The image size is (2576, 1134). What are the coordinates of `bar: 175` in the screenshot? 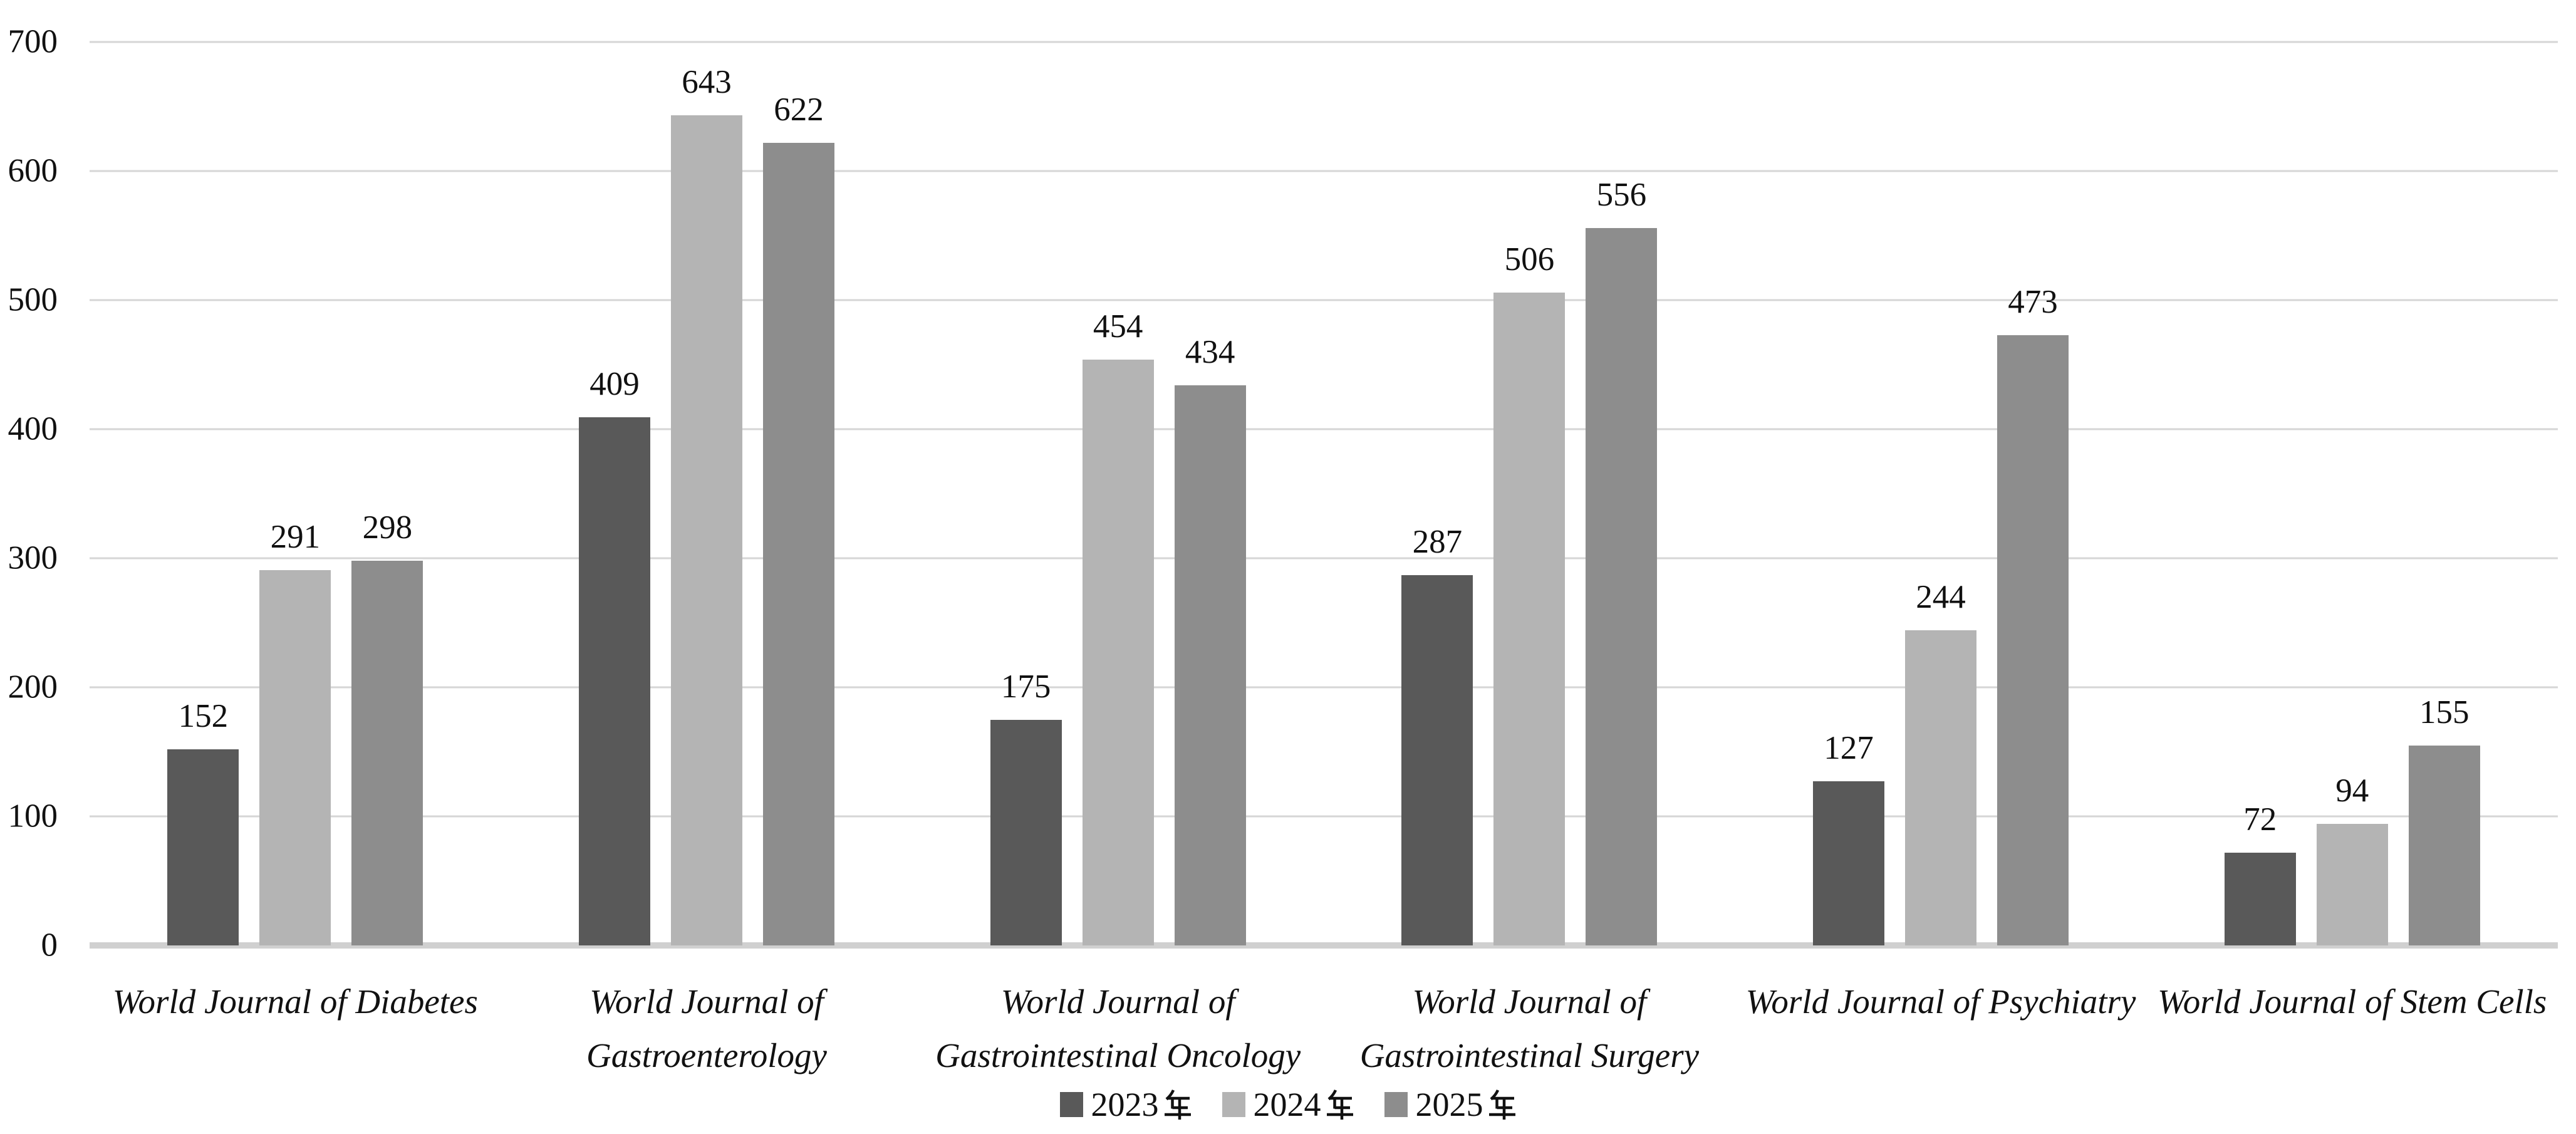 It's located at (1026, 807).